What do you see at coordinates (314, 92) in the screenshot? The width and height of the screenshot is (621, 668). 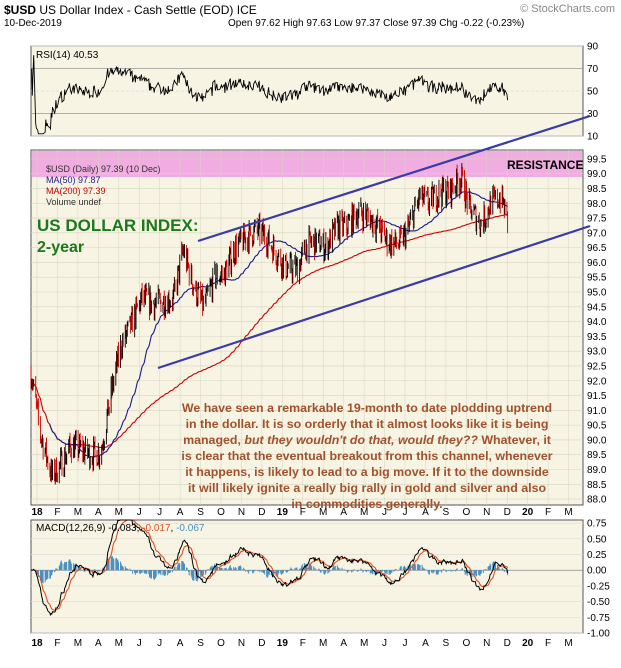 I see `rsi-panel: RSI(14) 40.53 90 70 50 30 10` at bounding box center [314, 92].